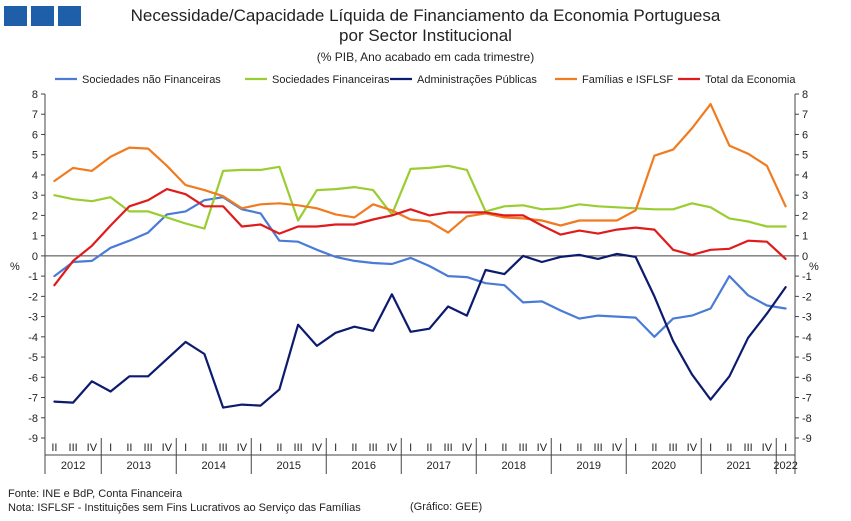  What do you see at coordinates (805, 95) in the screenshot?
I see `y-tick-label-right: 8` at bounding box center [805, 95].